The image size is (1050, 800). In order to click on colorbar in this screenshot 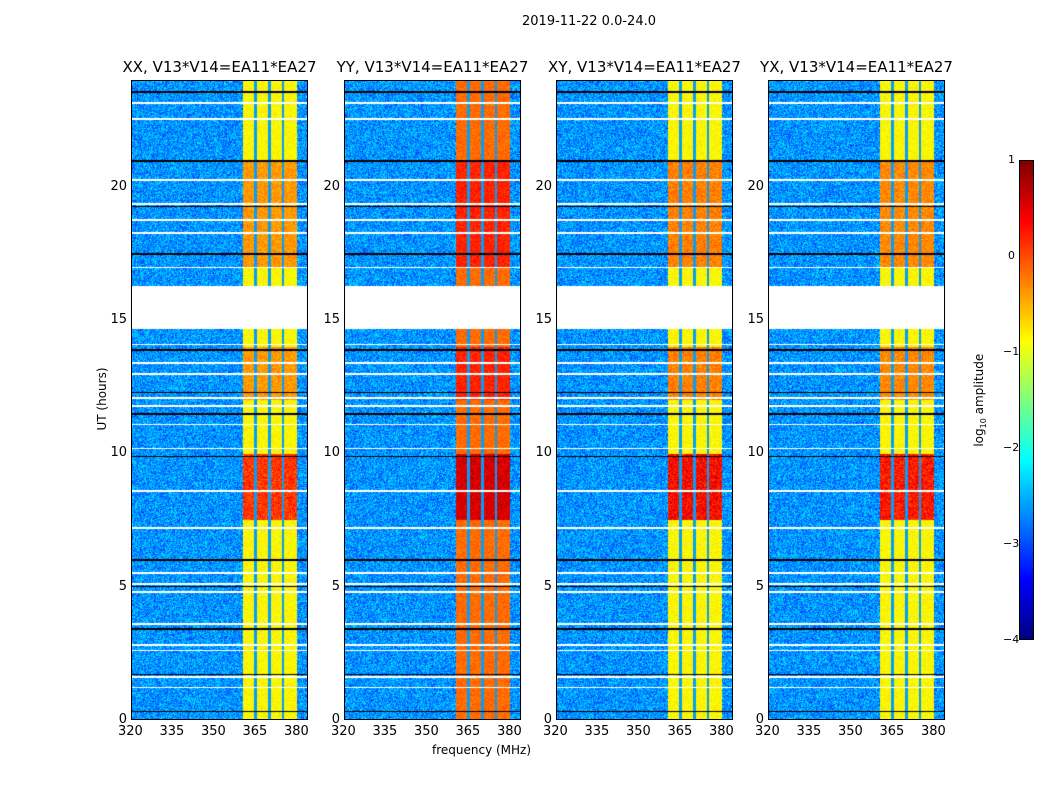, I will do `click(1026, 400)`.